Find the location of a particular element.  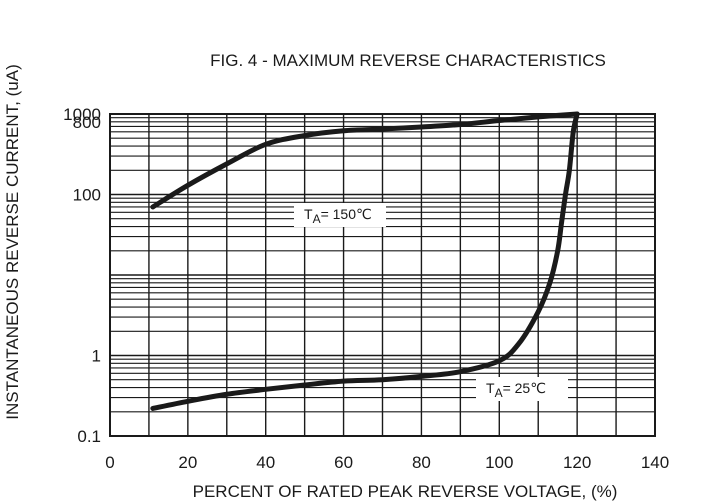

x-tick-label: 40 is located at coordinates (265, 462).